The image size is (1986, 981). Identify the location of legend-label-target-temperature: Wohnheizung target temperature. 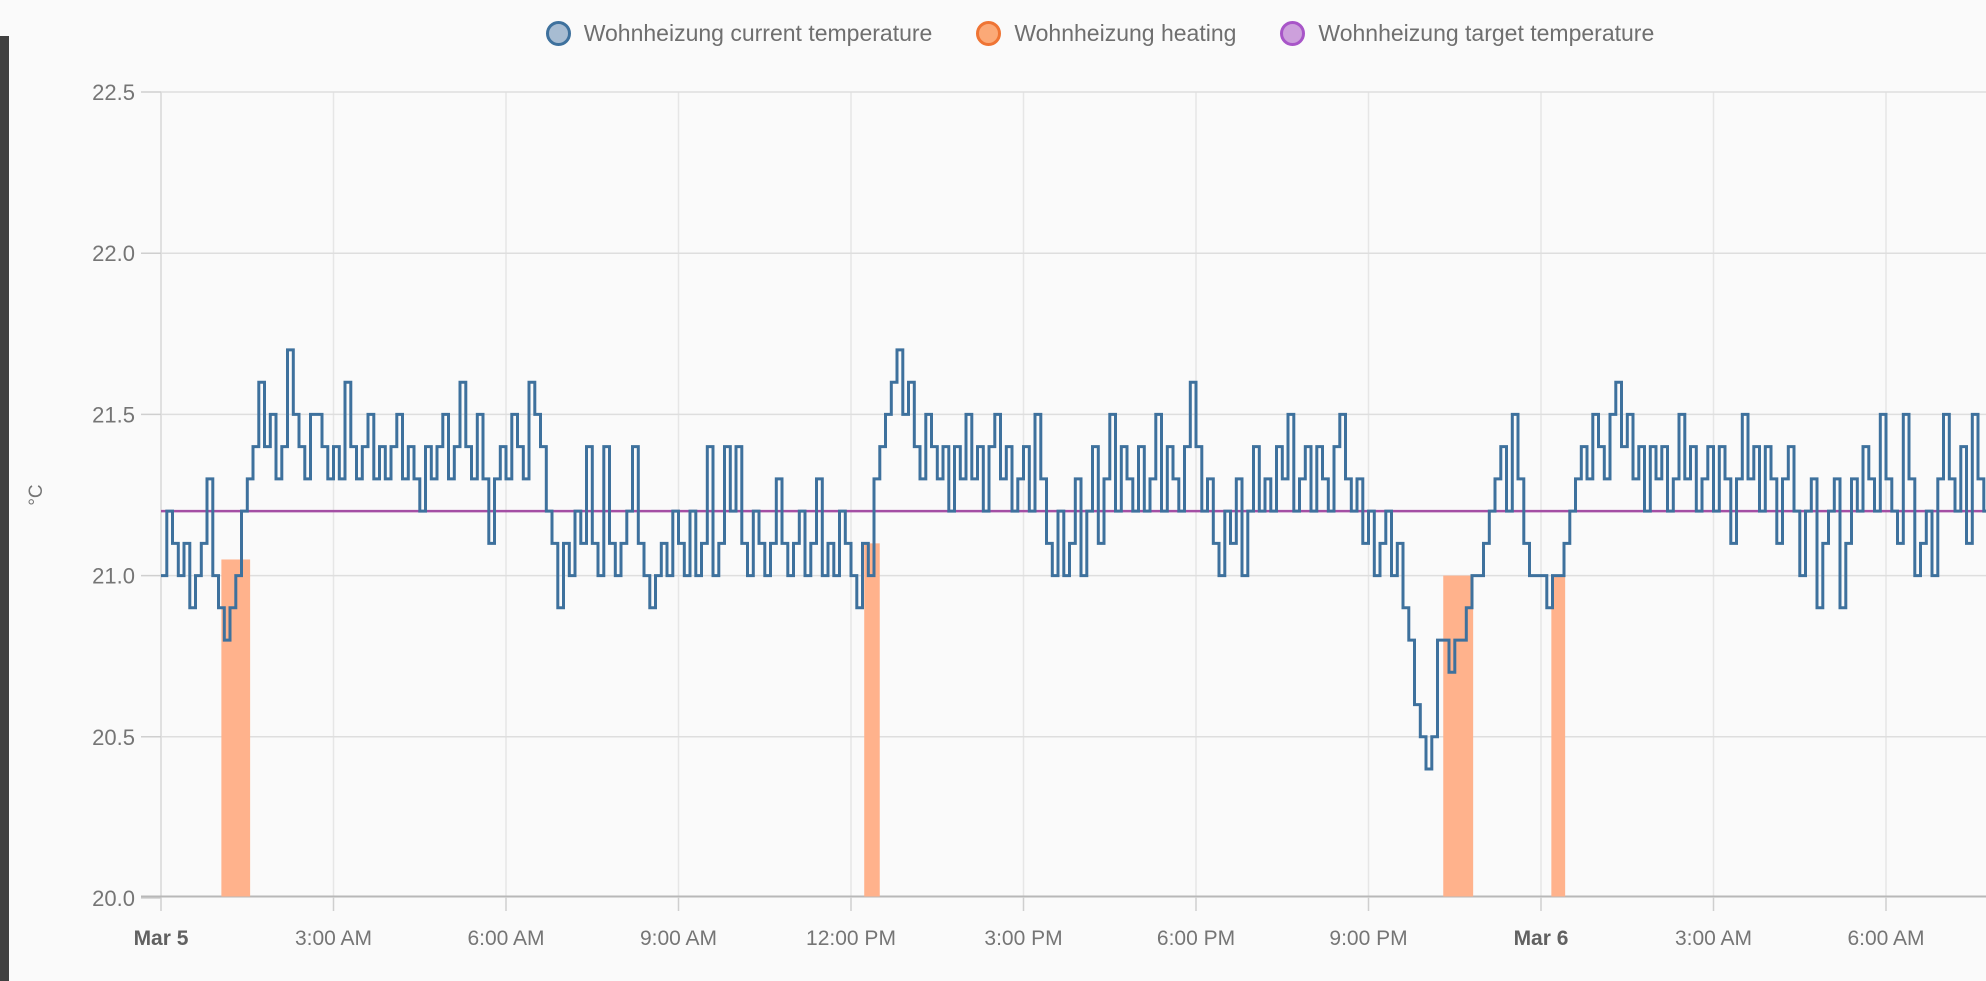
(1486, 33).